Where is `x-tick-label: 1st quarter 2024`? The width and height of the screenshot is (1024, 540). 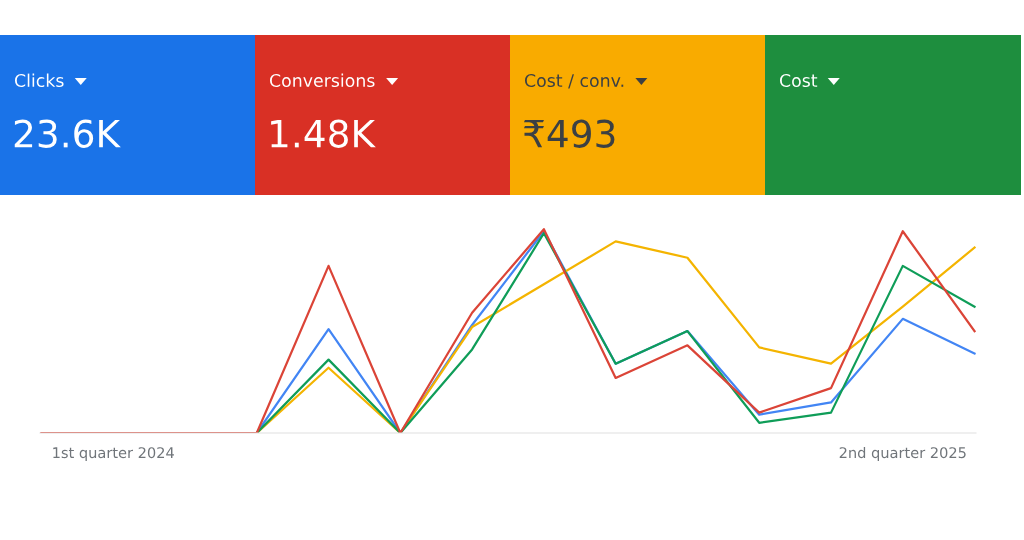 x-tick-label: 1st quarter 2024 is located at coordinates (113, 454).